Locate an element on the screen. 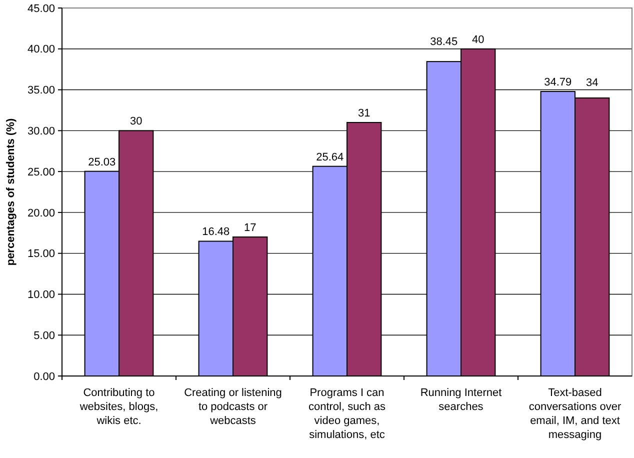 The image size is (634, 458). y-tick-label: 30.00 is located at coordinates (41, 132).